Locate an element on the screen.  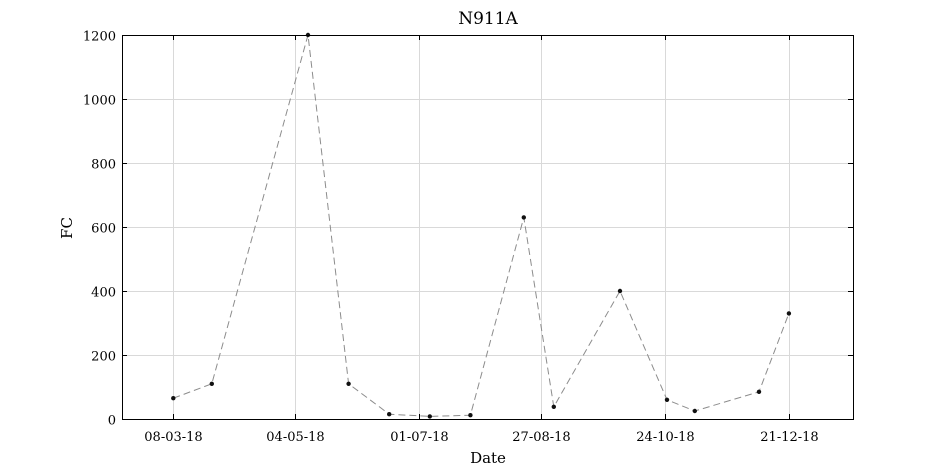
y-tick-label: 1000 is located at coordinates (99, 101).